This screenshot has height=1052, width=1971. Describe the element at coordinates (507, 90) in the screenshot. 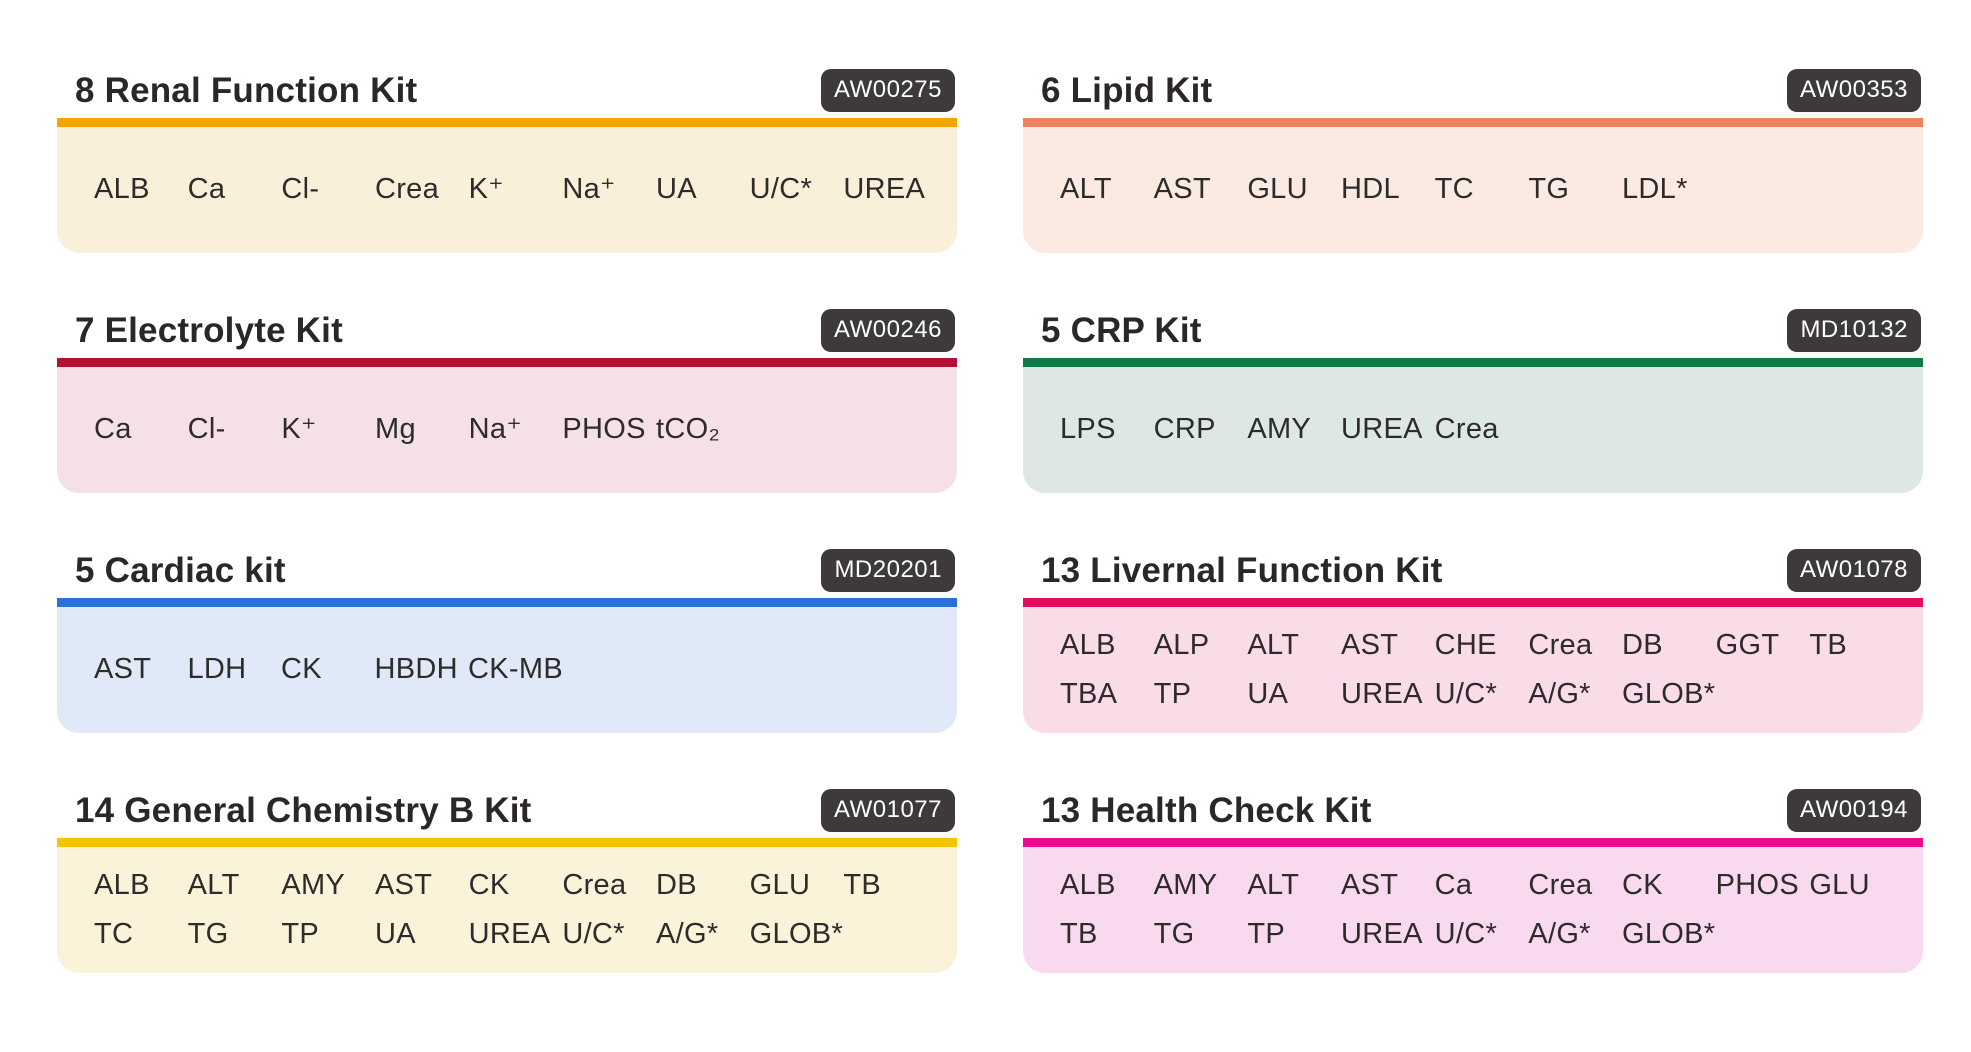

I see `kit-header: 8 Renal Function Kit AW00275` at that location.